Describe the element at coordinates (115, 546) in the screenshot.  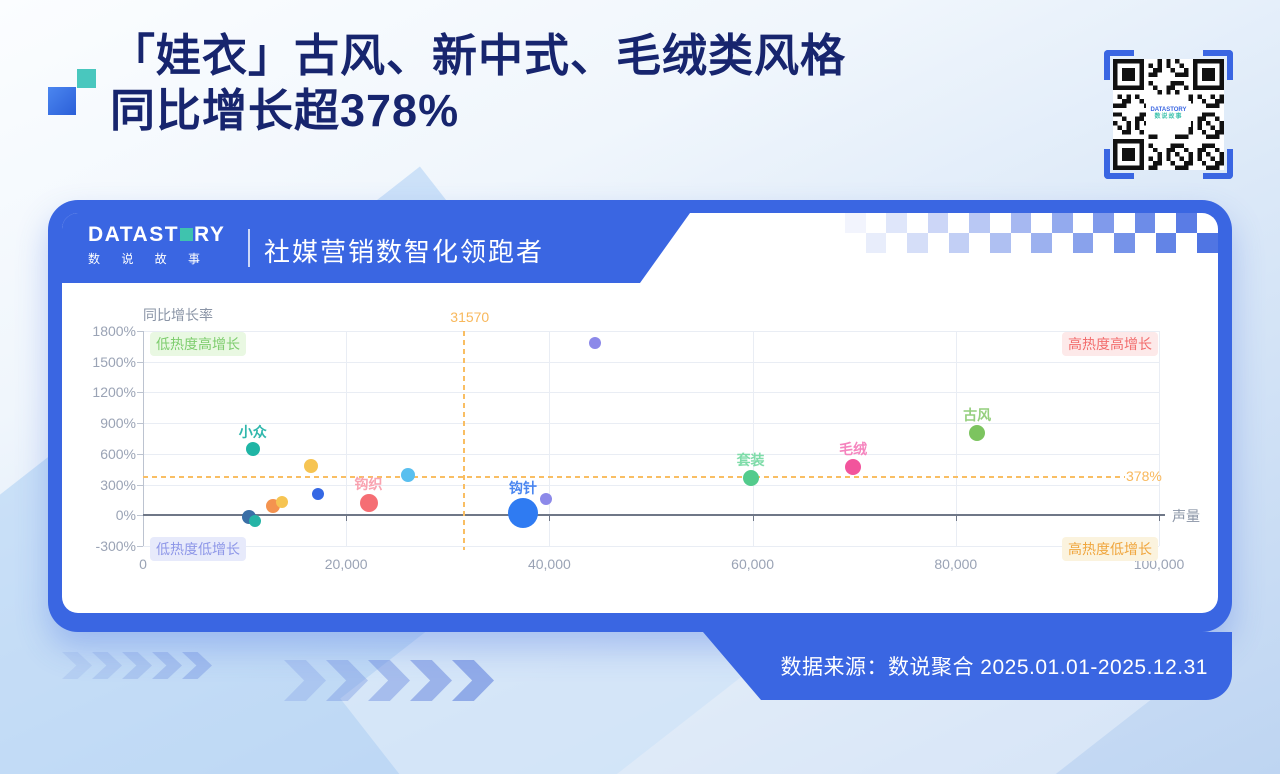
I see `y-tick-label: -300%` at that location.